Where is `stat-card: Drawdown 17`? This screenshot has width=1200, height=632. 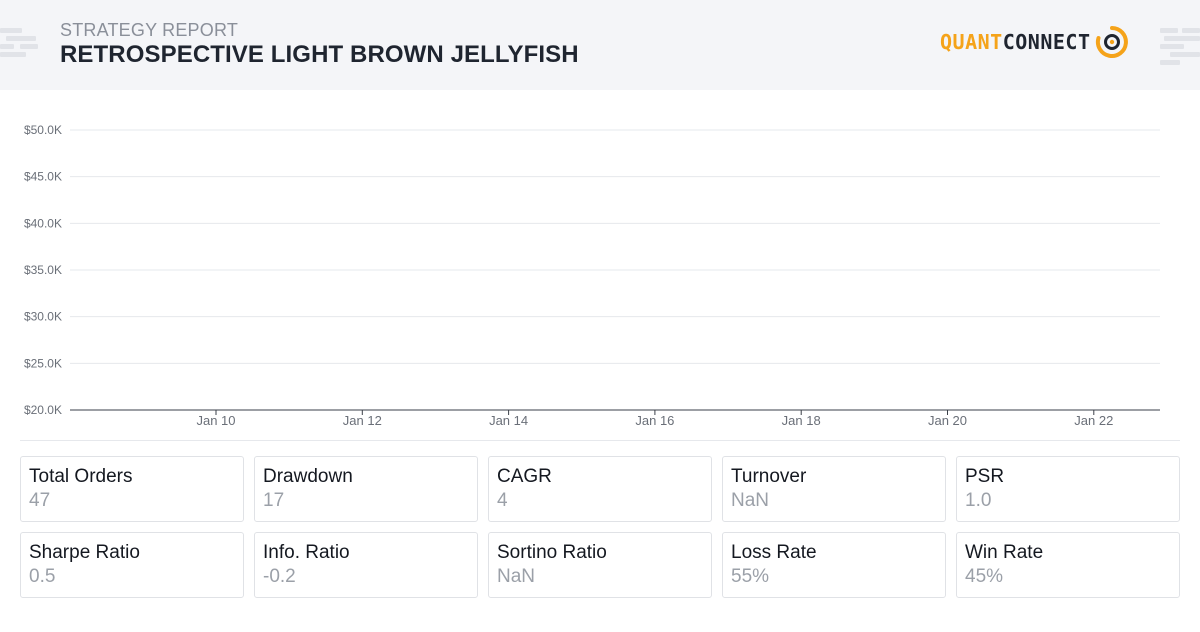 stat-card: Drawdown 17 is located at coordinates (366, 489).